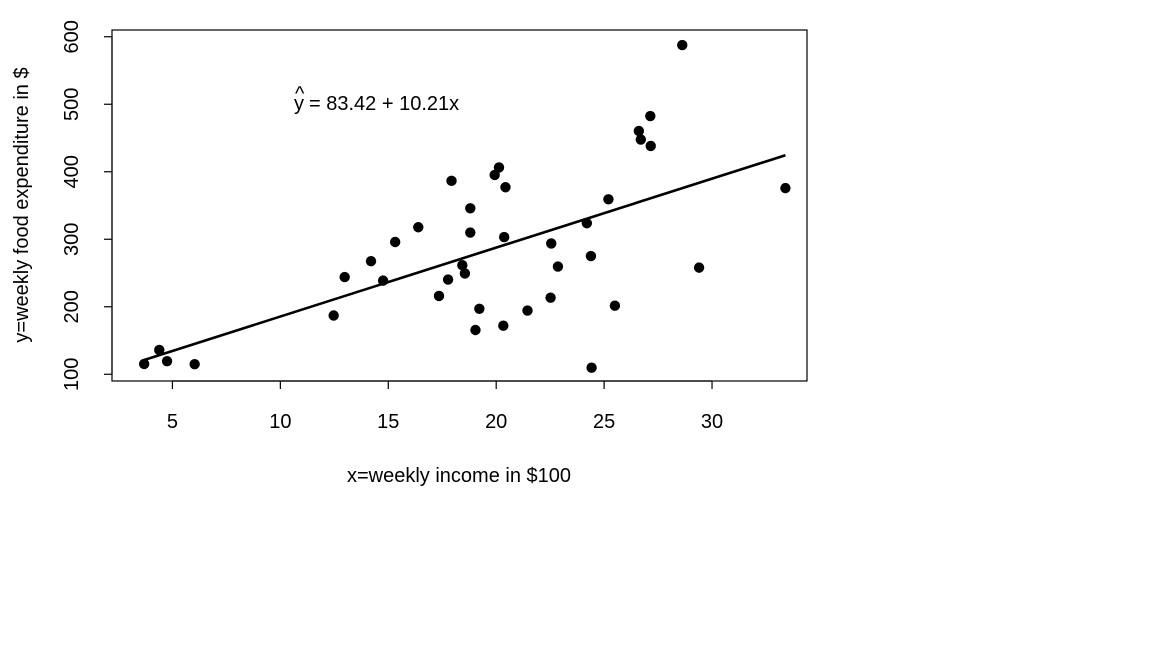 The width and height of the screenshot is (1152, 648). What do you see at coordinates (87, 205) in the screenshot?
I see `y-axis: 100 200 300 400 500 600` at bounding box center [87, 205].